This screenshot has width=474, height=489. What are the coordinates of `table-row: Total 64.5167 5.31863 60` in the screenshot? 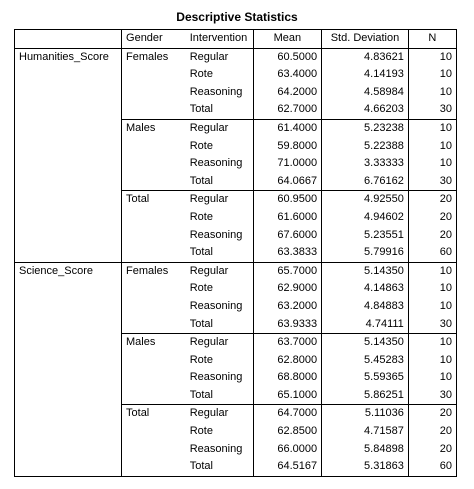 It's located at (236, 467).